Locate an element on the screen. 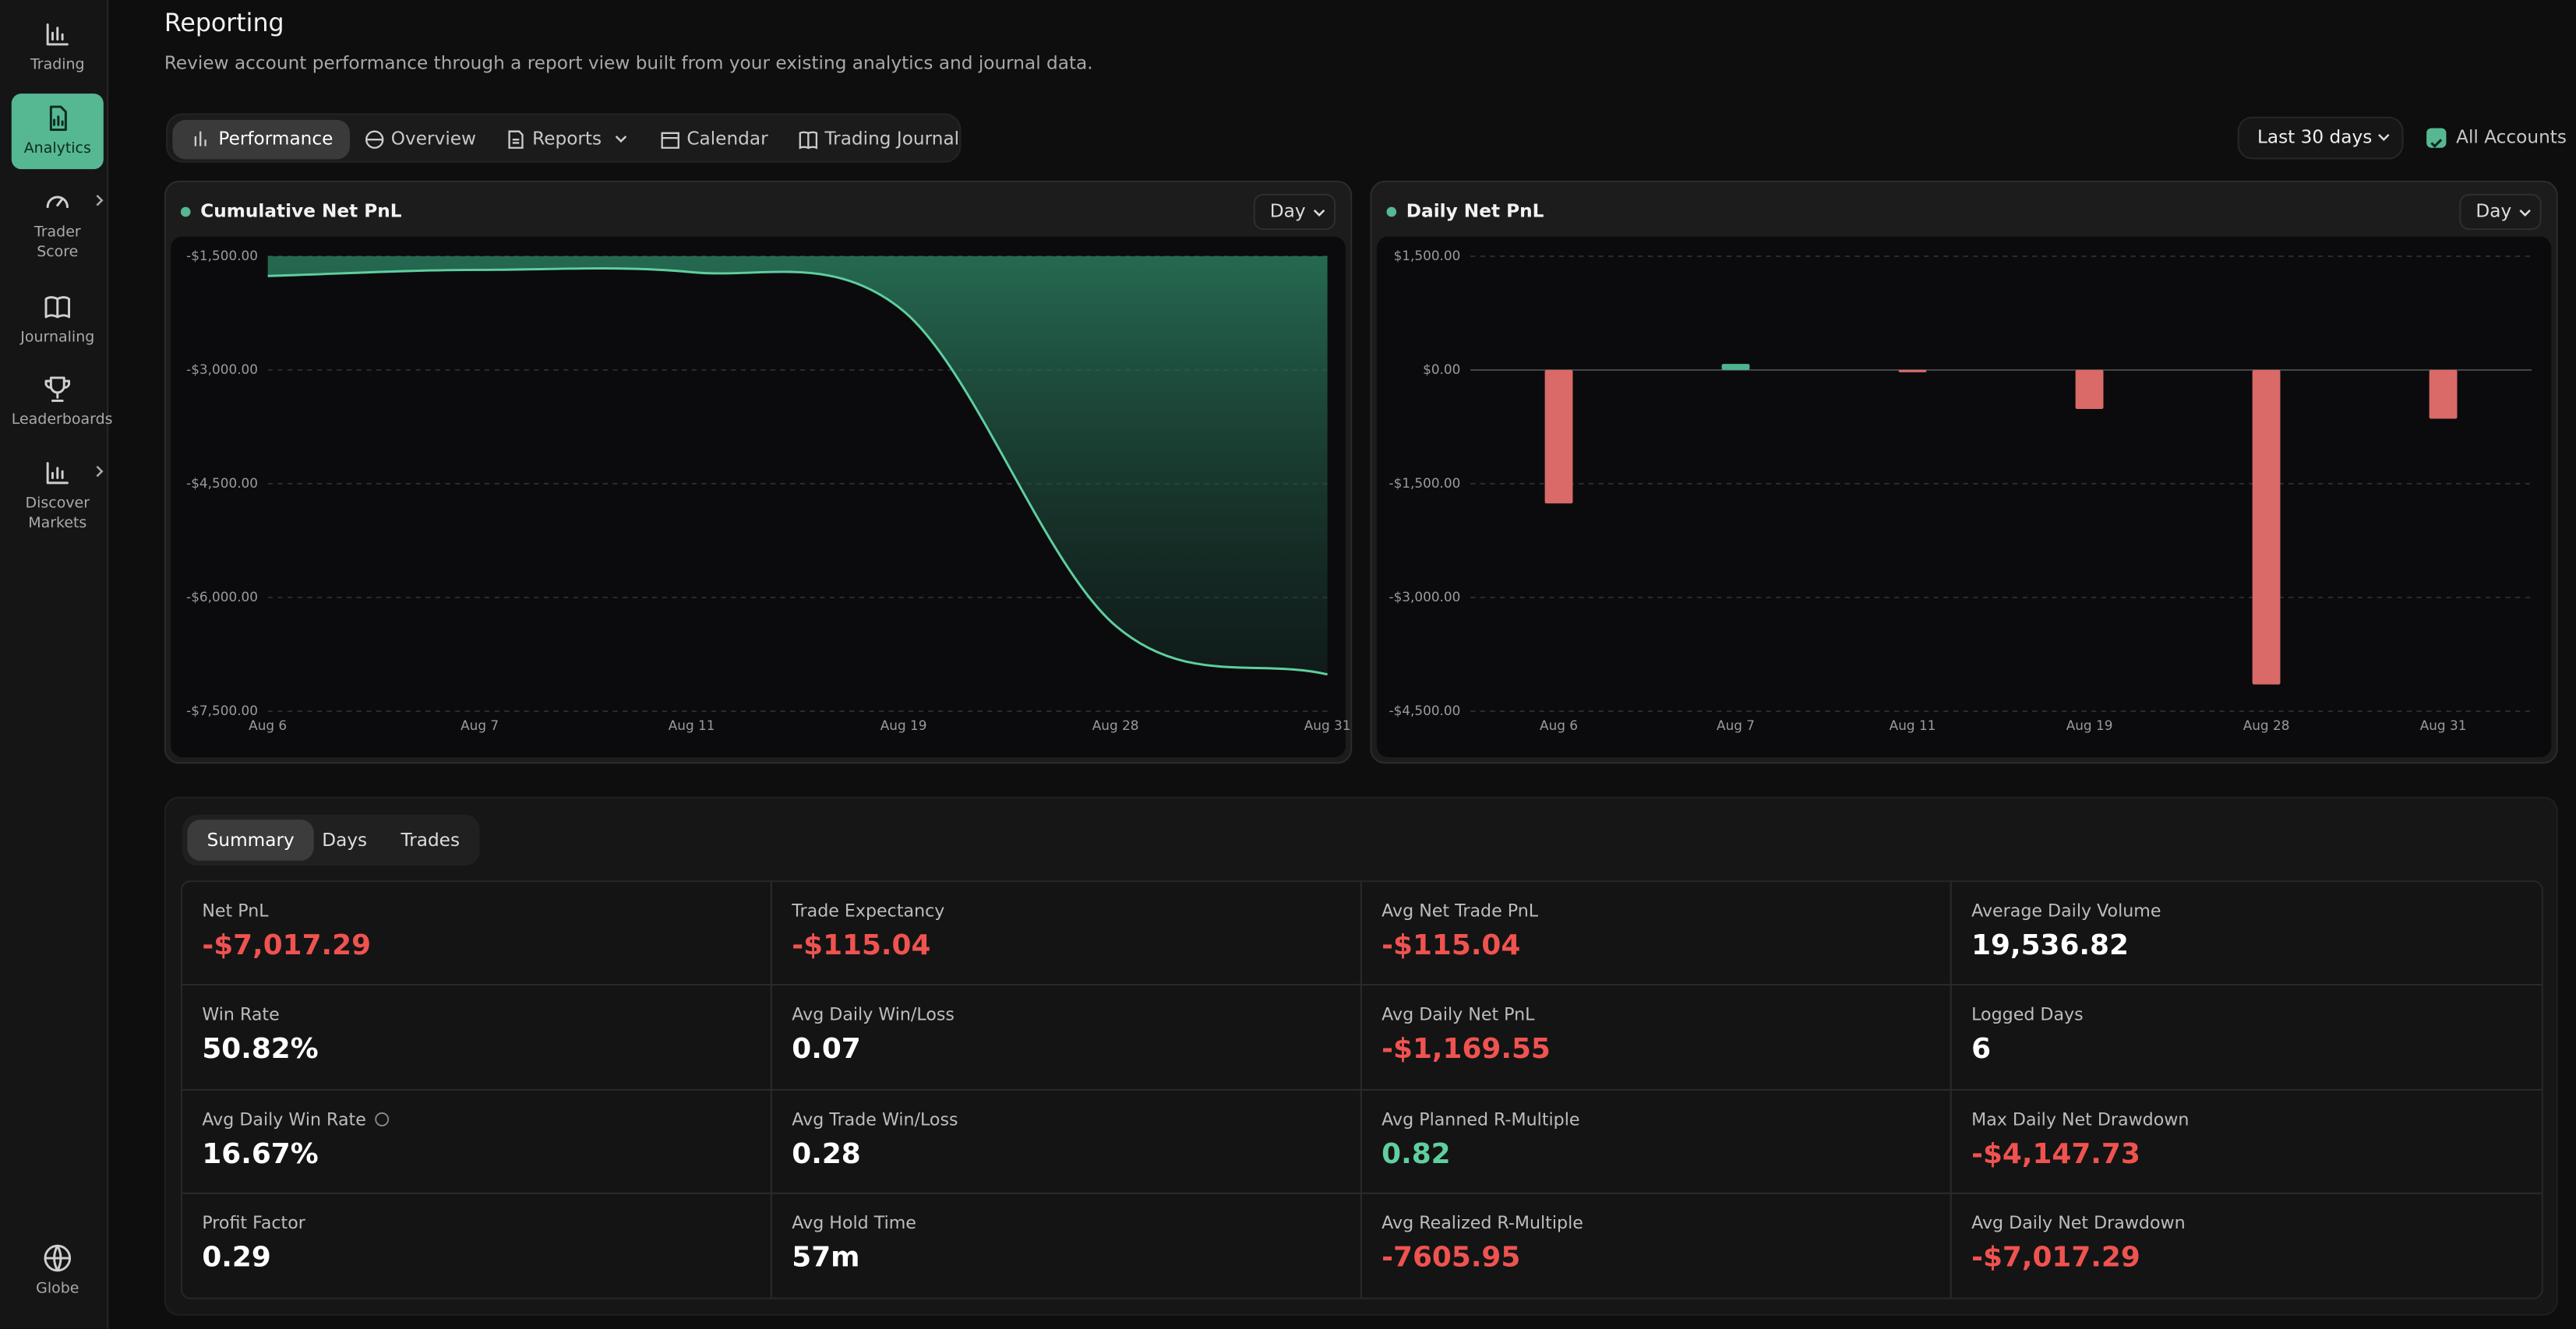 The image size is (2576, 1329). y-tick-label: -$7,500.00 is located at coordinates (222, 710).